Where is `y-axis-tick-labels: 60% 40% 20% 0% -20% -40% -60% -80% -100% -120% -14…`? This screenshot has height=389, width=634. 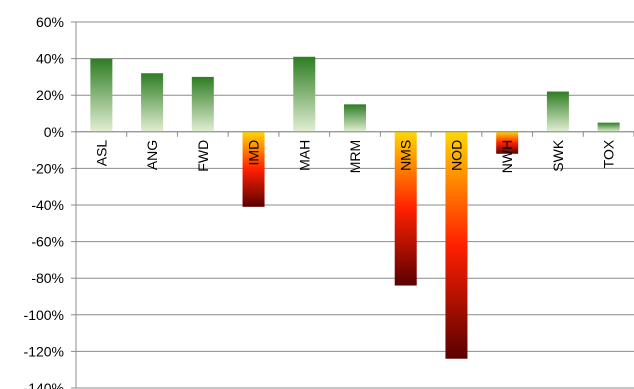 y-axis-tick-labels: 60% 40% 20% 0% -20% -40% -60% -80% -100% -120% -14… is located at coordinates (44, 201).